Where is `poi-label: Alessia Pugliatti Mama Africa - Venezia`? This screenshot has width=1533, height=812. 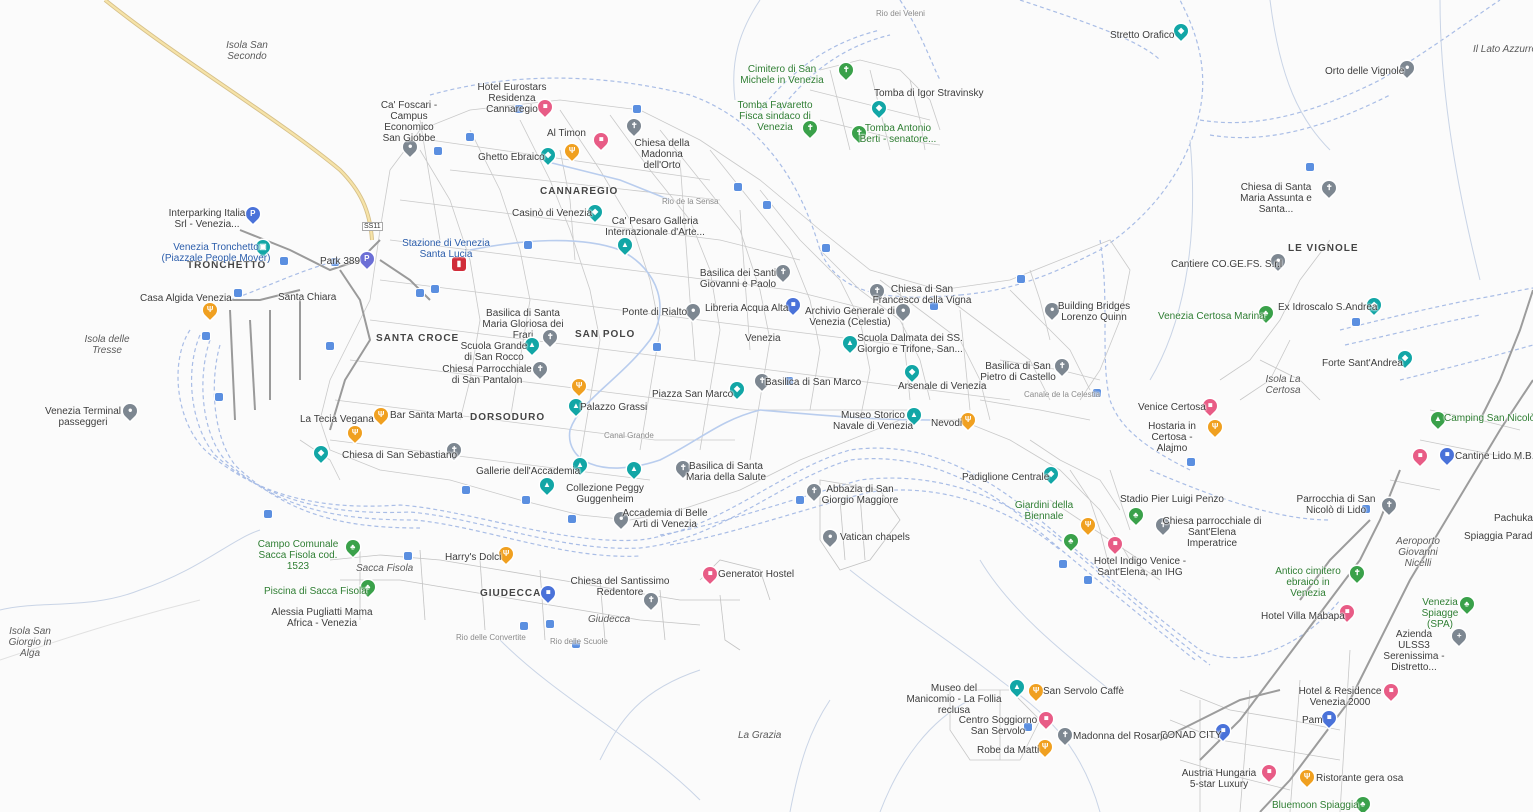 poi-label: Alessia Pugliatti Mama Africa - Venezia is located at coordinates (322, 618).